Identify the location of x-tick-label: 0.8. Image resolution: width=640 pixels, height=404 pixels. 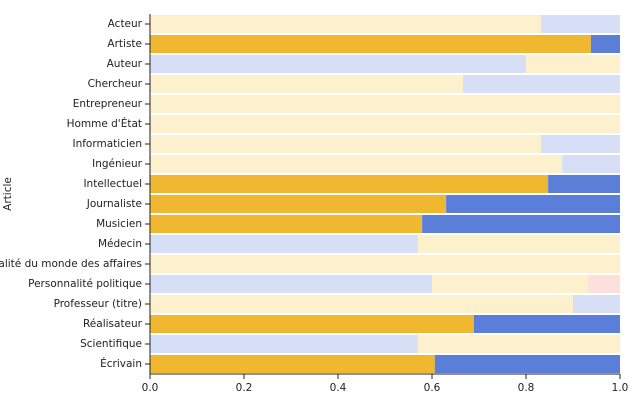
(526, 388).